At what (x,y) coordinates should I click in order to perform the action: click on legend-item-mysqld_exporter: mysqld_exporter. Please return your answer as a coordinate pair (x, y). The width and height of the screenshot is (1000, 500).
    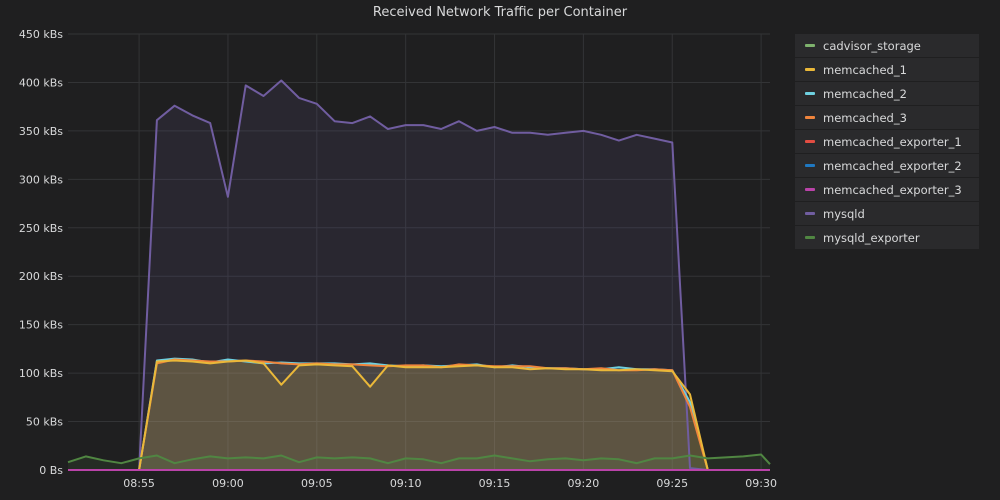
    Looking at the image, I should click on (887, 237).